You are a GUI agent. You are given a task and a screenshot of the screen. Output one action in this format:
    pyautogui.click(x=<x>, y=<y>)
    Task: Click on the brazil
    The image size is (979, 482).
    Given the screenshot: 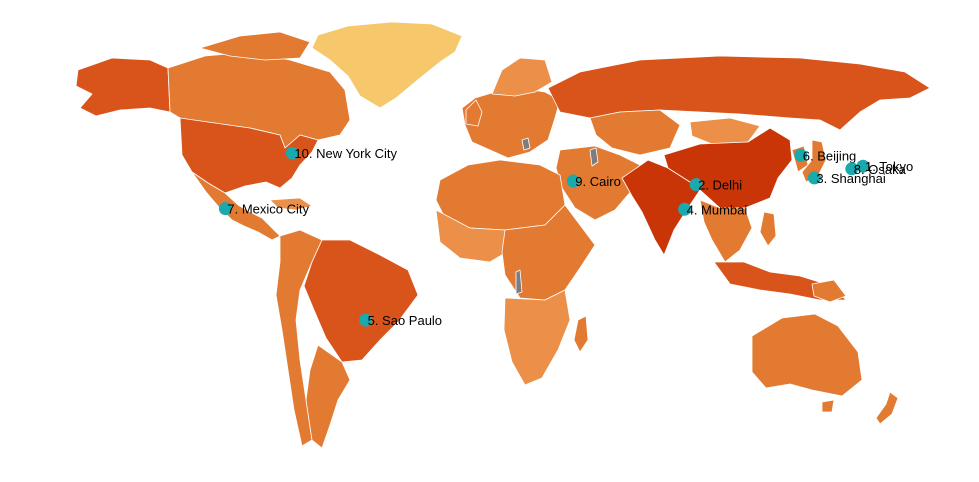 What is the action you would take?
    pyautogui.click(x=361, y=301)
    